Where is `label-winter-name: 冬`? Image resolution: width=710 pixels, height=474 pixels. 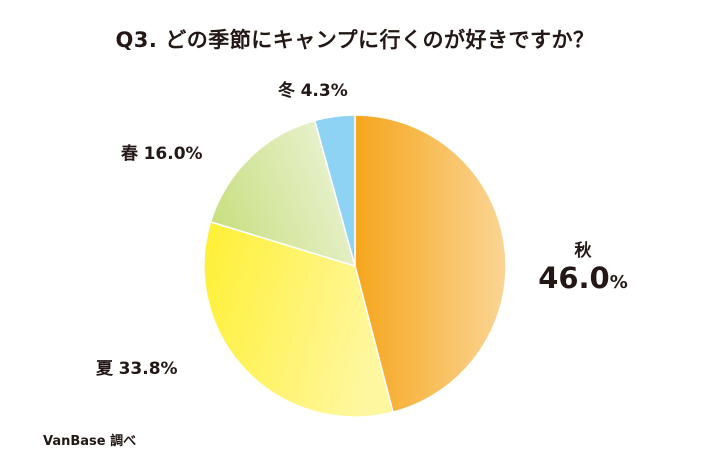
label-winter-name: 冬 is located at coordinates (286, 91).